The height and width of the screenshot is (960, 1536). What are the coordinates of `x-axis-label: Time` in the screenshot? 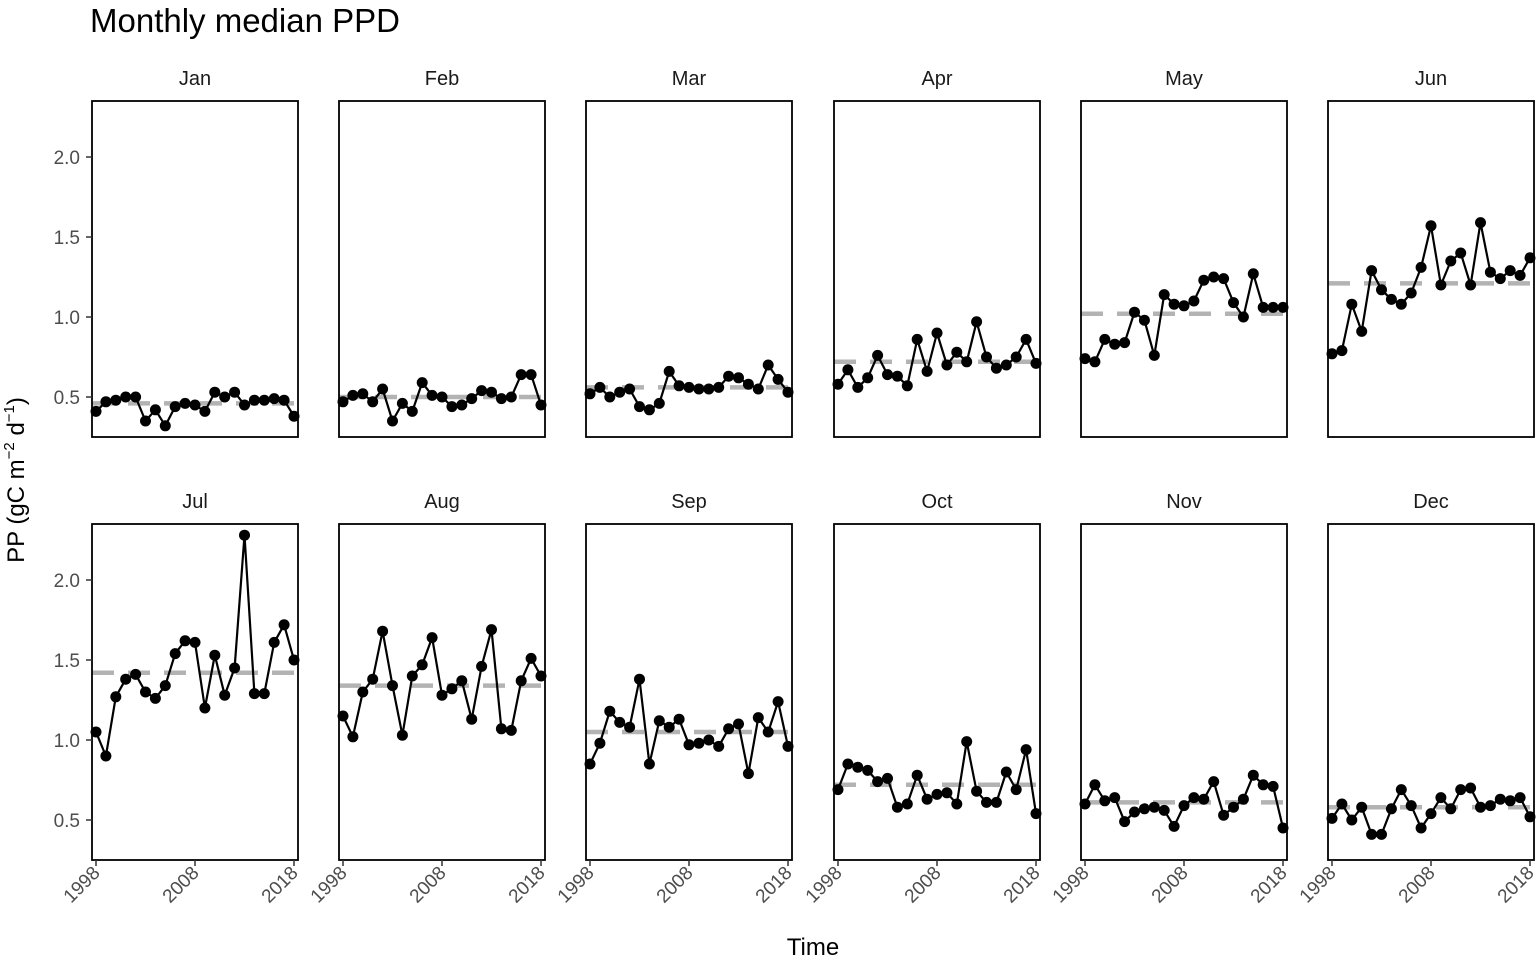 It's located at (813, 947).